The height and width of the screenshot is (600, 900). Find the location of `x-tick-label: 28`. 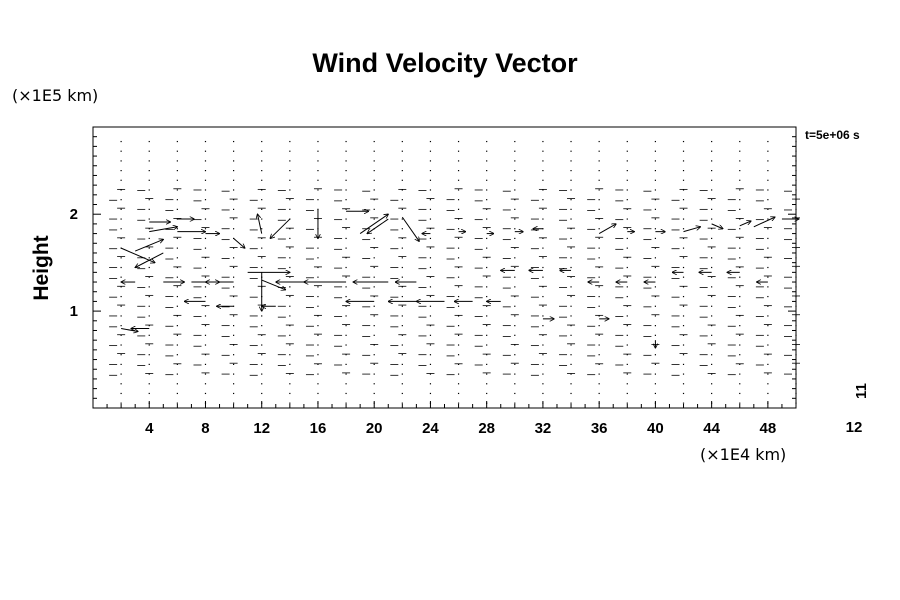

x-tick-label: 28 is located at coordinates (486, 428).